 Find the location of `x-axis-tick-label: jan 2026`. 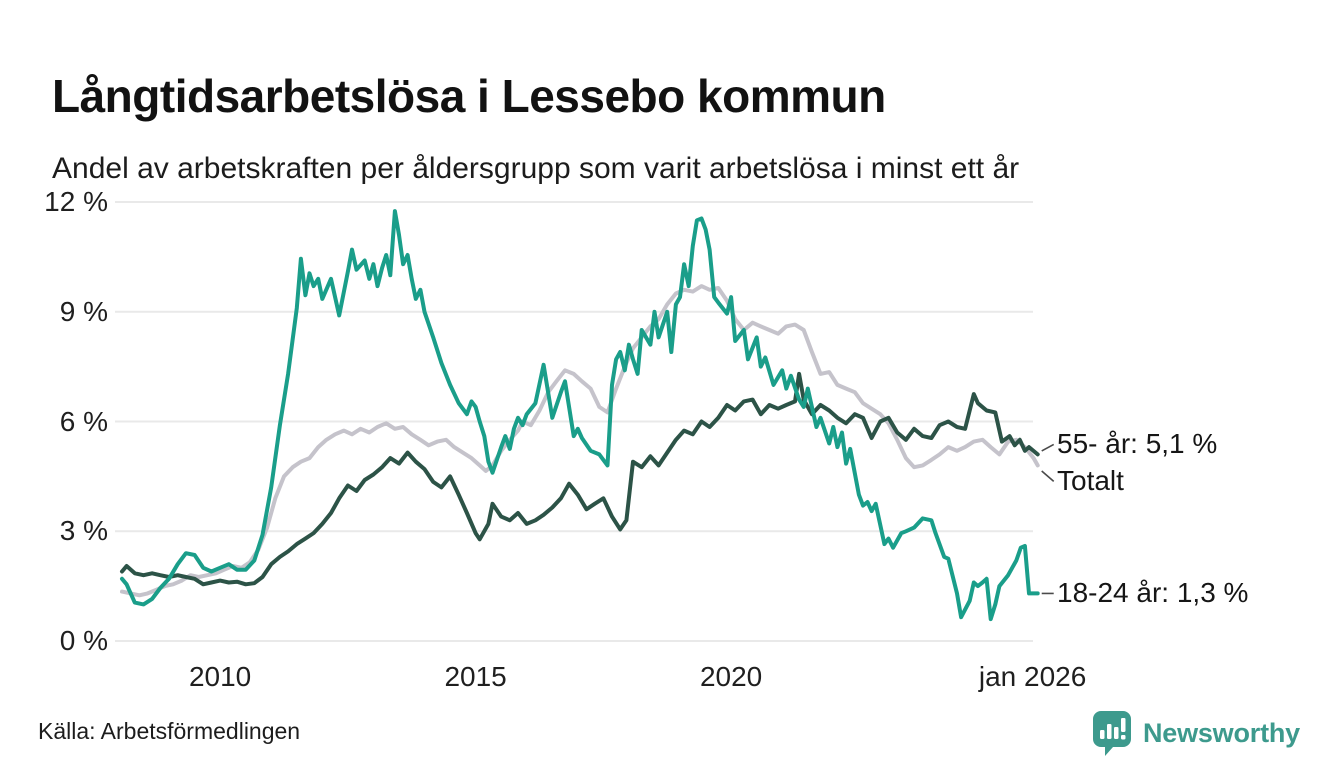

x-axis-tick-label: jan 2026 is located at coordinates (1032, 676).